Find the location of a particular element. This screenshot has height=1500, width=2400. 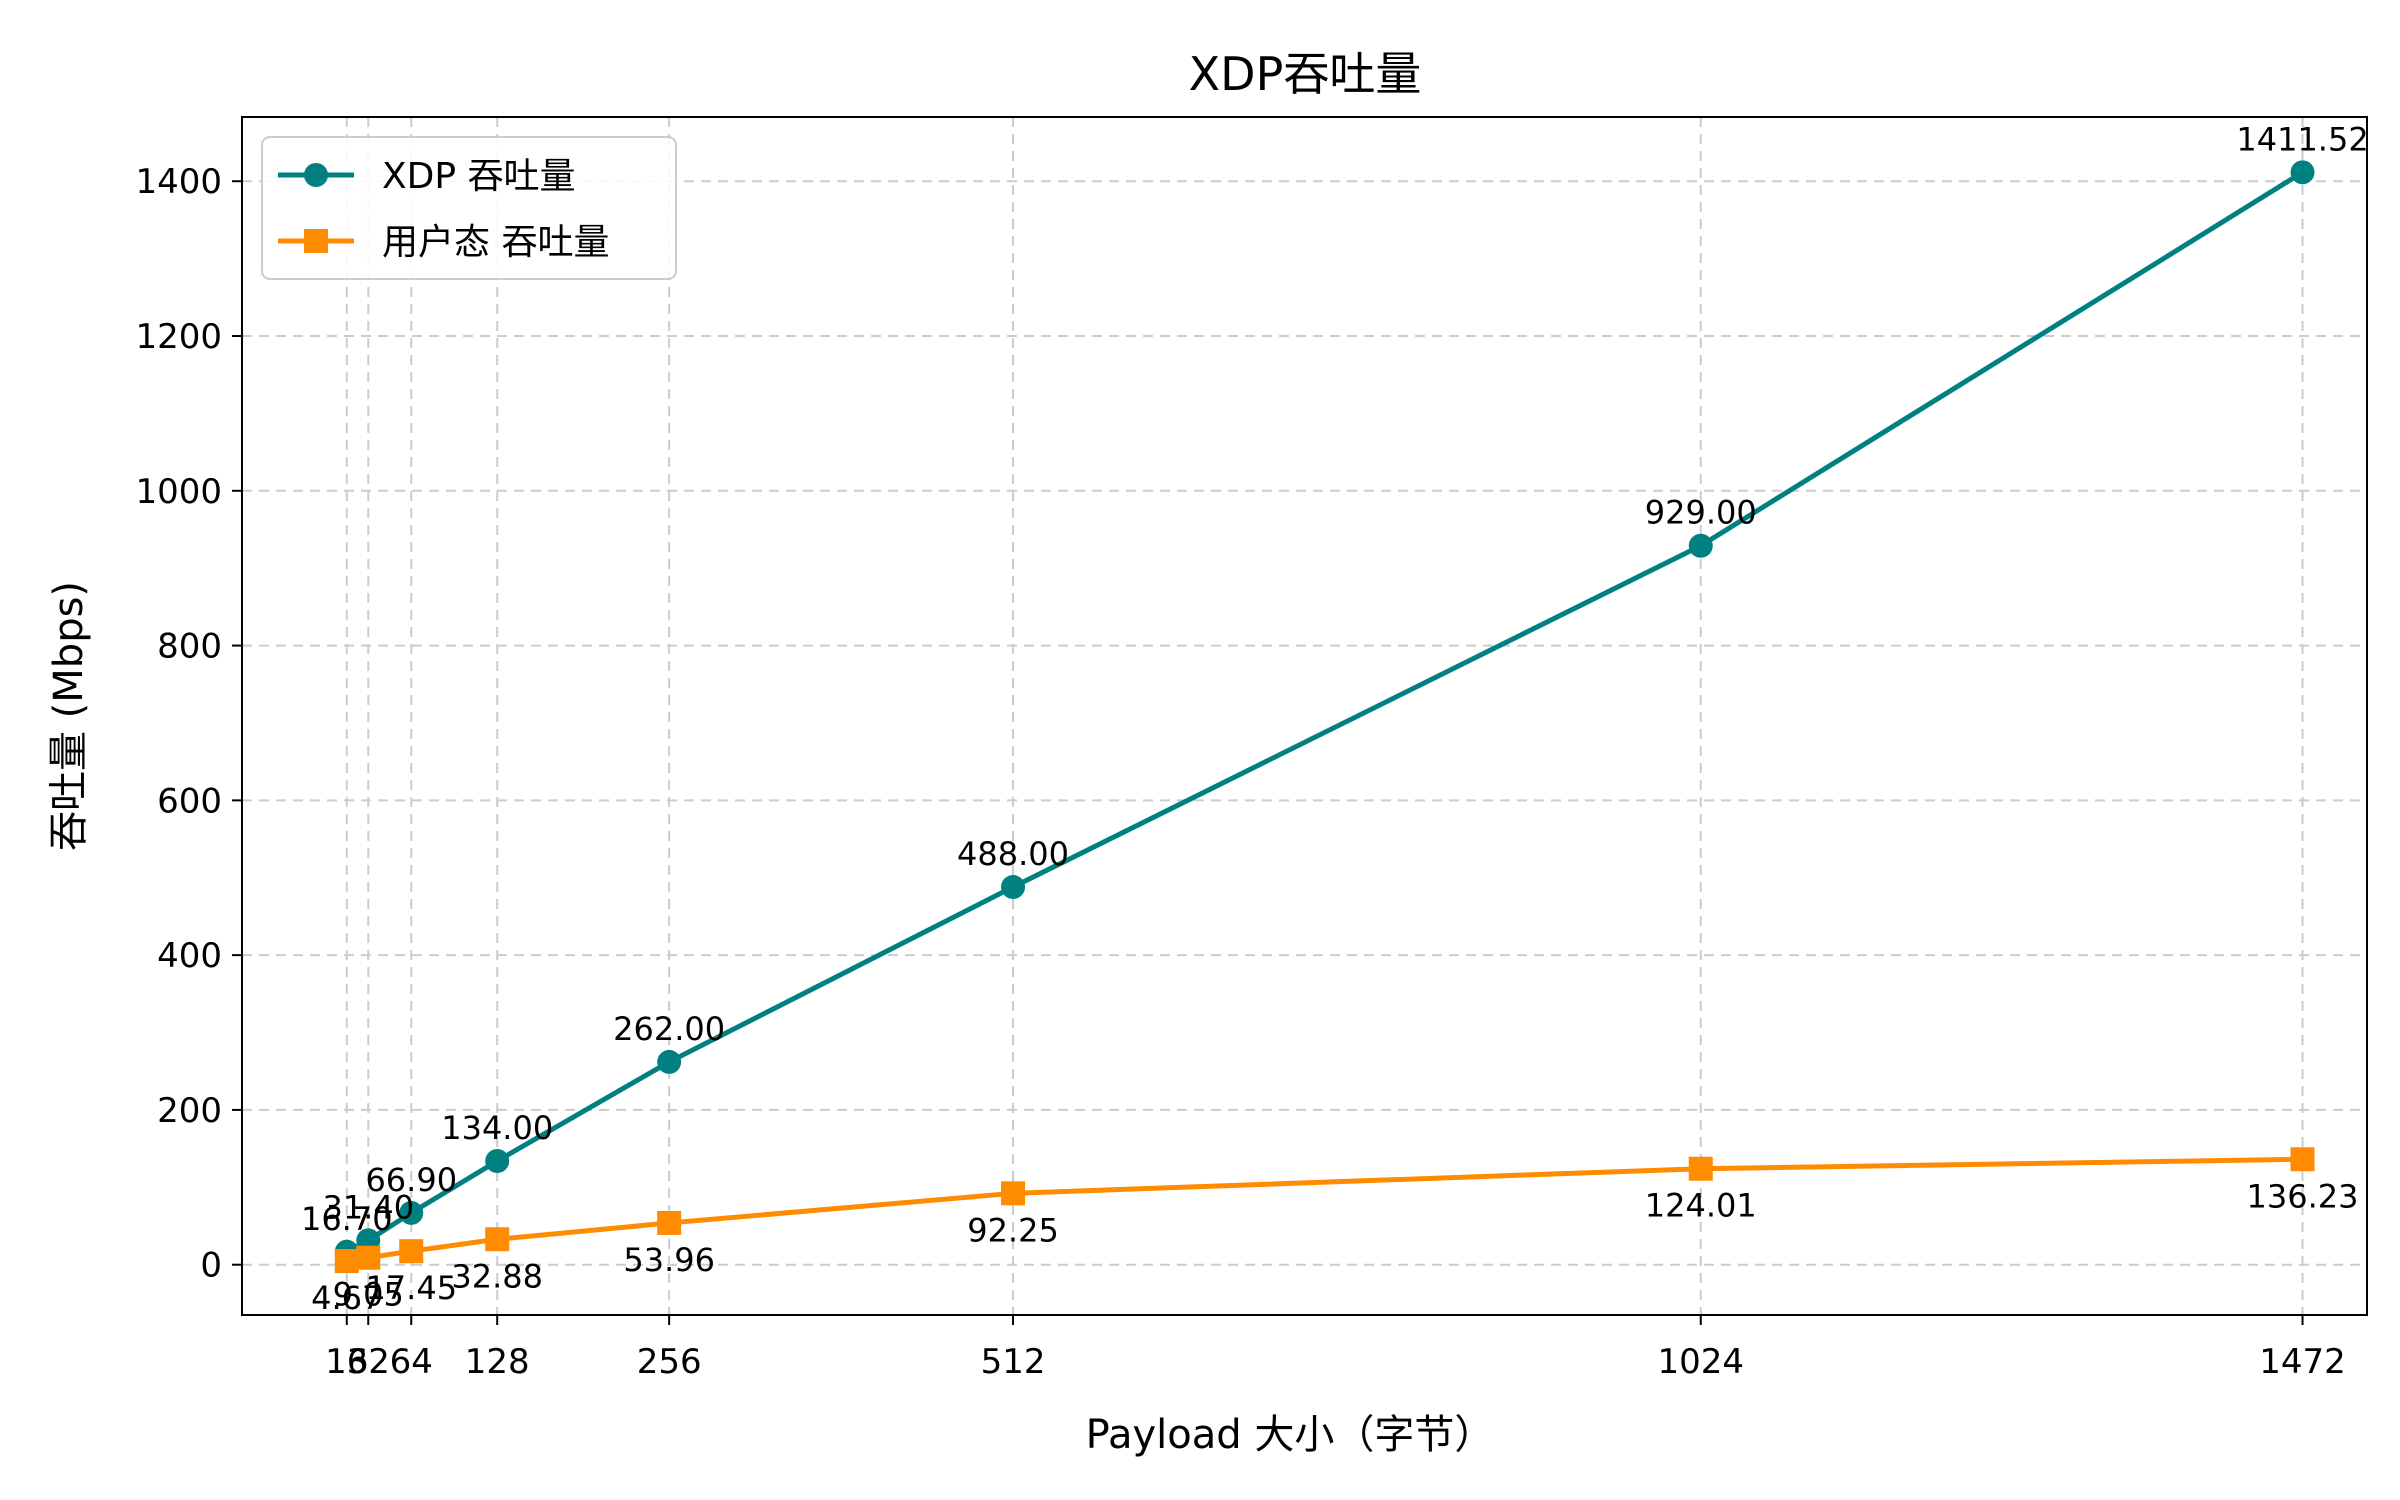

y-tick-label: 1400 is located at coordinates (178, 182).